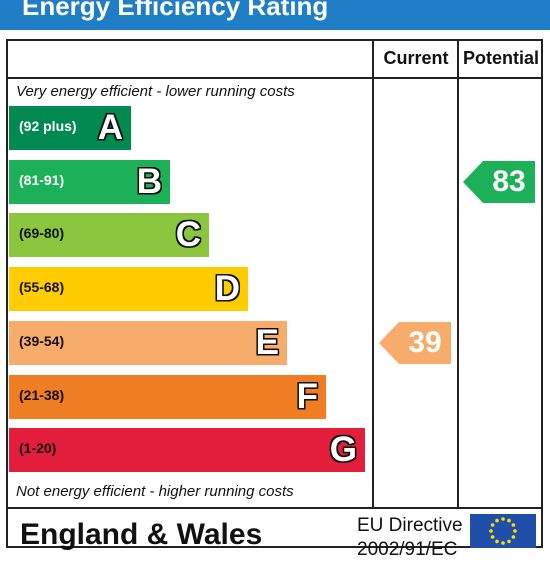 The height and width of the screenshot is (562, 550). Describe the element at coordinates (48, 126) in the screenshot. I see `band-range-a: (92 plus)` at that location.